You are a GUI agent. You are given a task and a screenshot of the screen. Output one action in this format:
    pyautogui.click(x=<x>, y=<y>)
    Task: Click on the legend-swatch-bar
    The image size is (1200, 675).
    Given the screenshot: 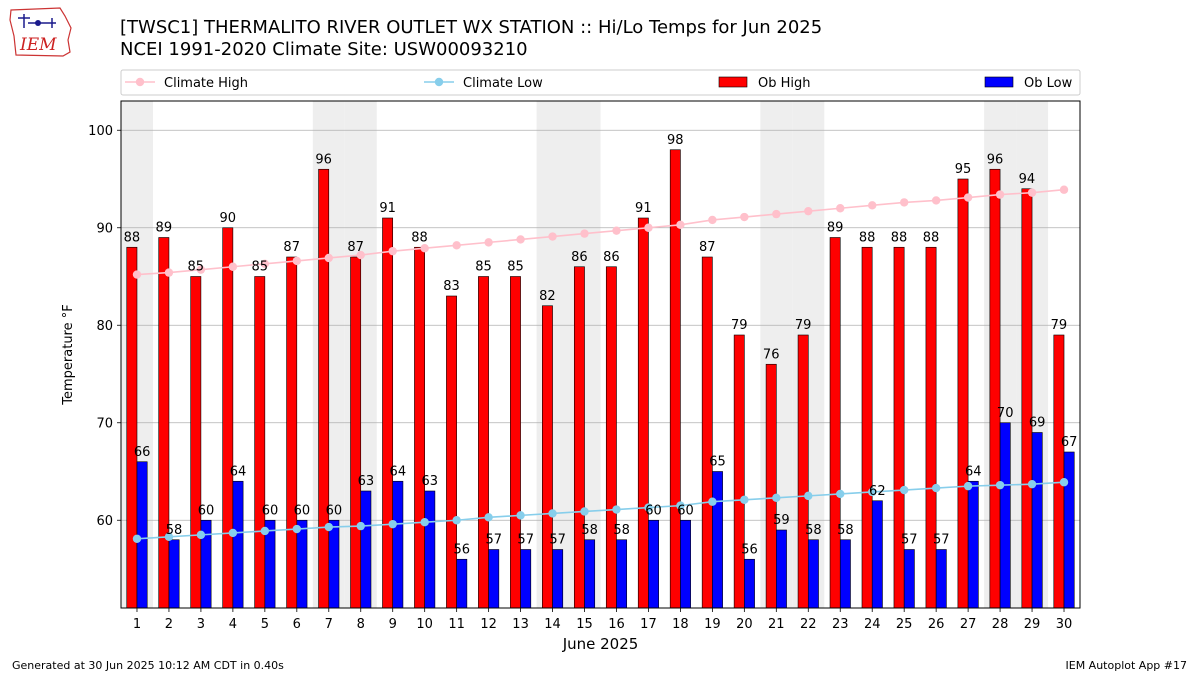 What is the action you would take?
    pyautogui.click(x=733, y=82)
    